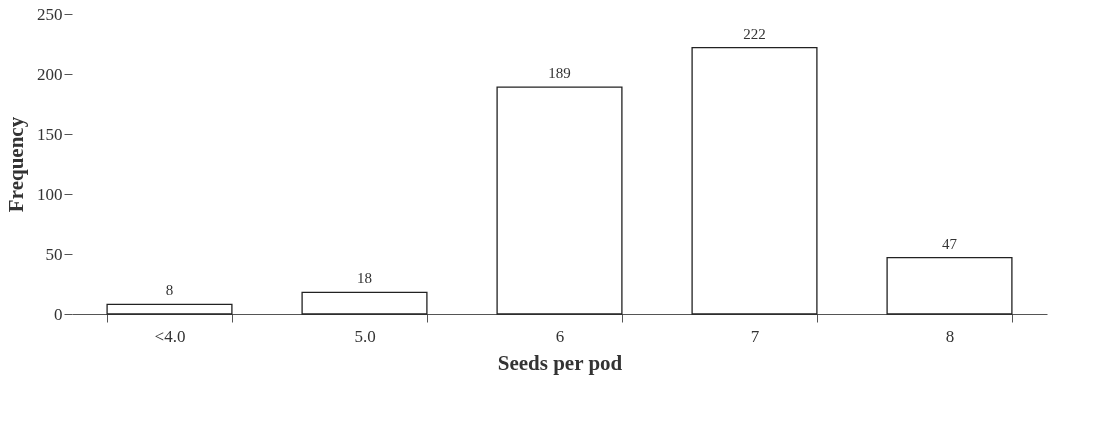 This screenshot has height=426, width=1098. I want to click on x-tick-label: <4.0, so click(170, 336).